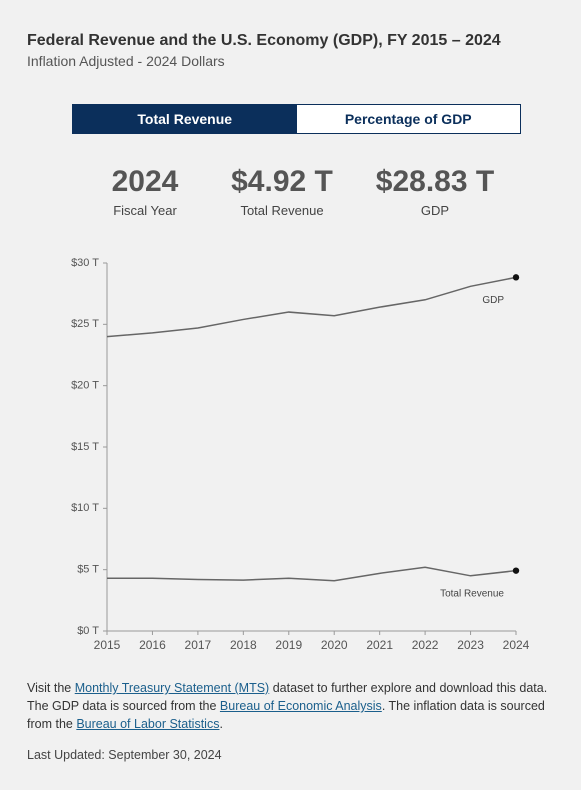 This screenshot has height=790, width=581. I want to click on source-link: Bureau of Economic Analysis, so click(300, 706).